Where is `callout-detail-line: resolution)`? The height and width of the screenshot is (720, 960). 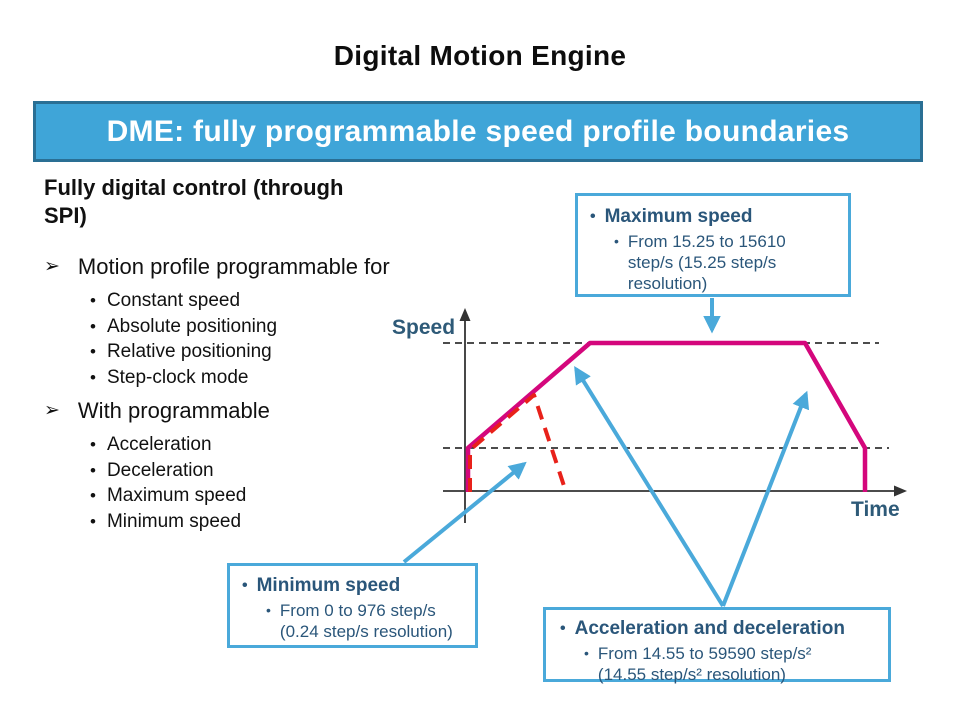 callout-detail-line: resolution) is located at coordinates (667, 283).